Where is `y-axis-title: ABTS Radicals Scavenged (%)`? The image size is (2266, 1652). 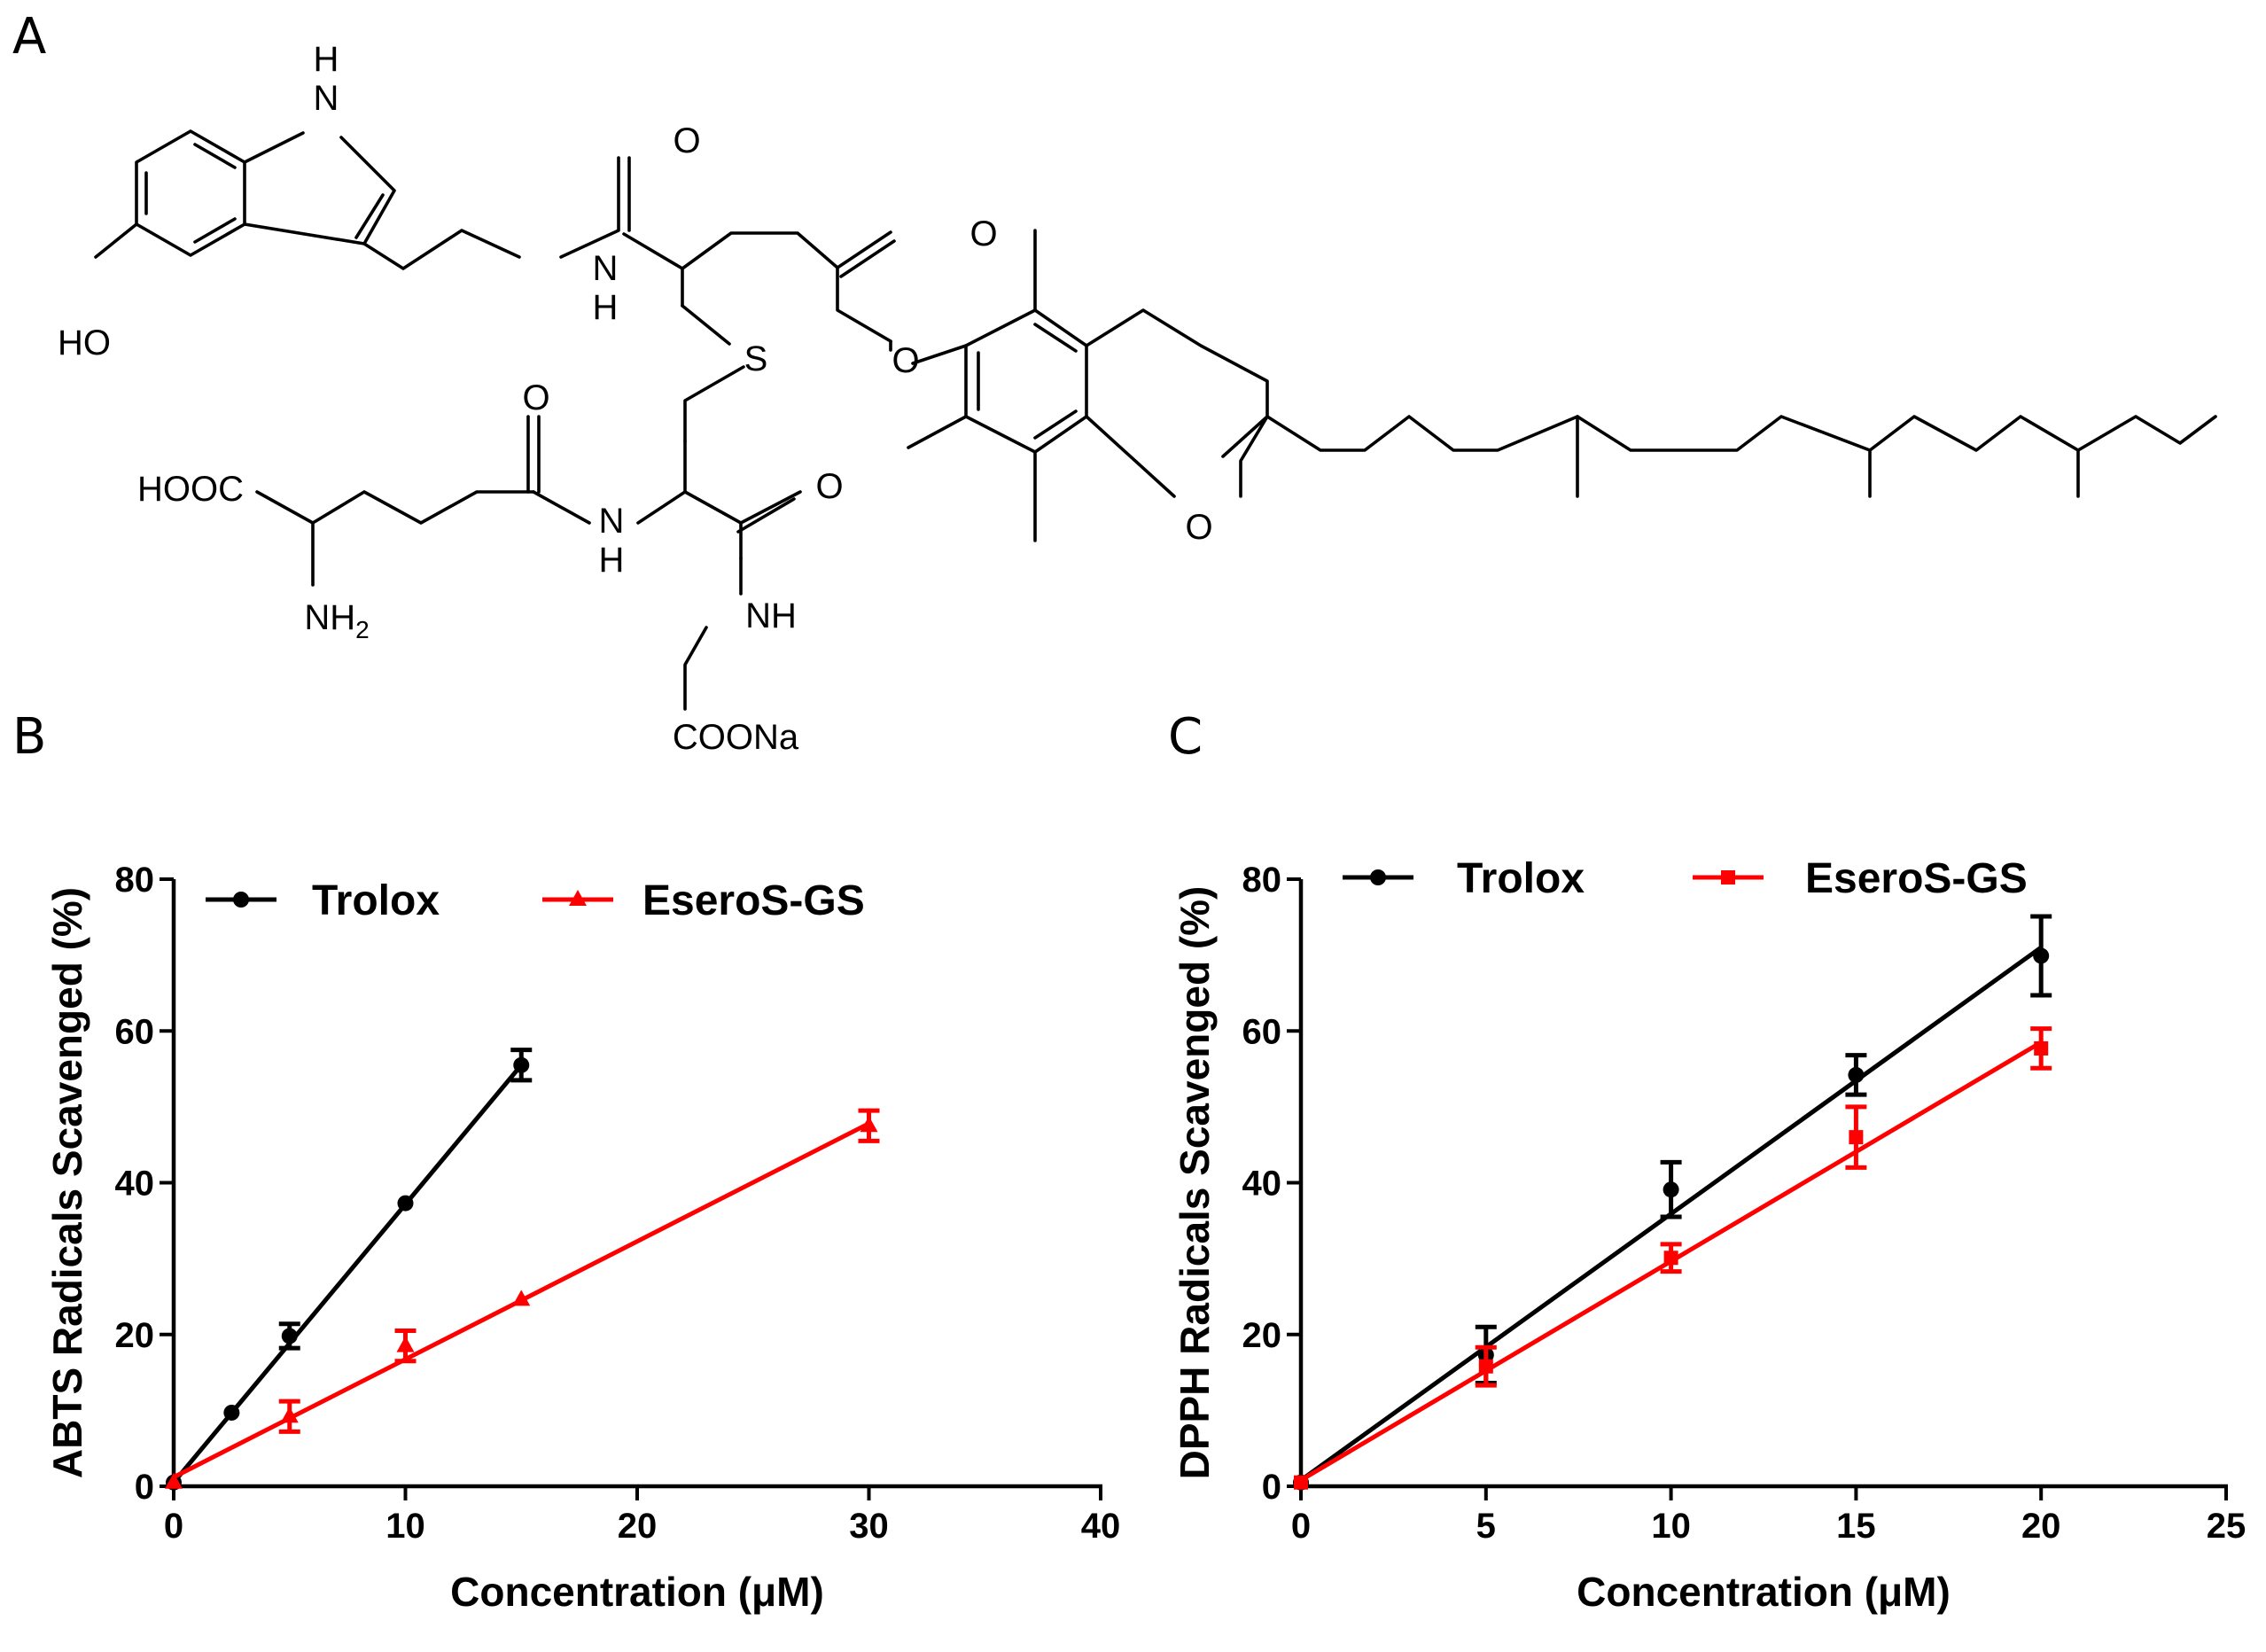 y-axis-title: ABTS Radicals Scavenged (%) is located at coordinates (67, 1182).